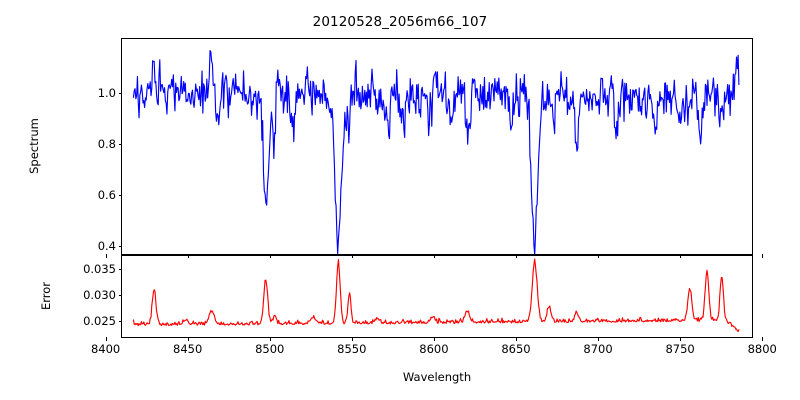 The image size is (800, 400). What do you see at coordinates (352, 349) in the screenshot?
I see `x-axis-tick-label: 8550` at bounding box center [352, 349].